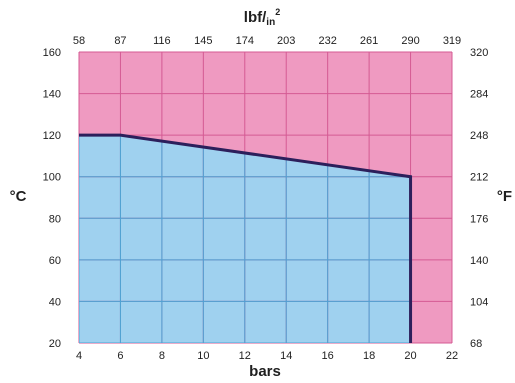 The height and width of the screenshot is (383, 515). I want to click on left-axis-tick-20: 20, so click(55, 344).